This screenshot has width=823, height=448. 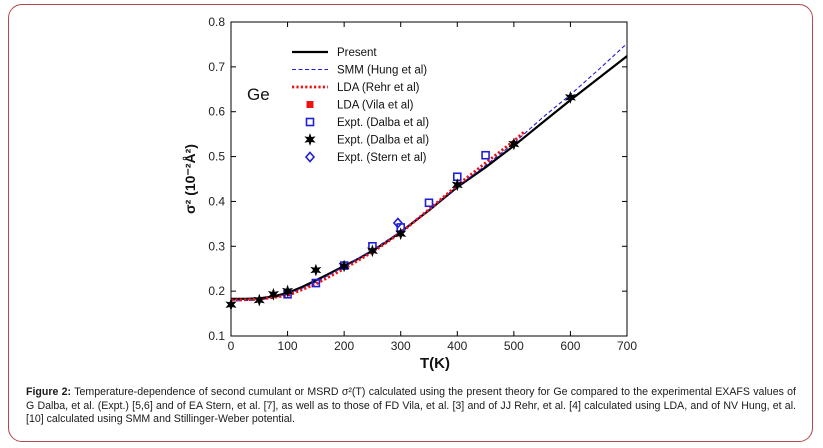 I want to click on x-tick-label: 300, so click(x=401, y=346).